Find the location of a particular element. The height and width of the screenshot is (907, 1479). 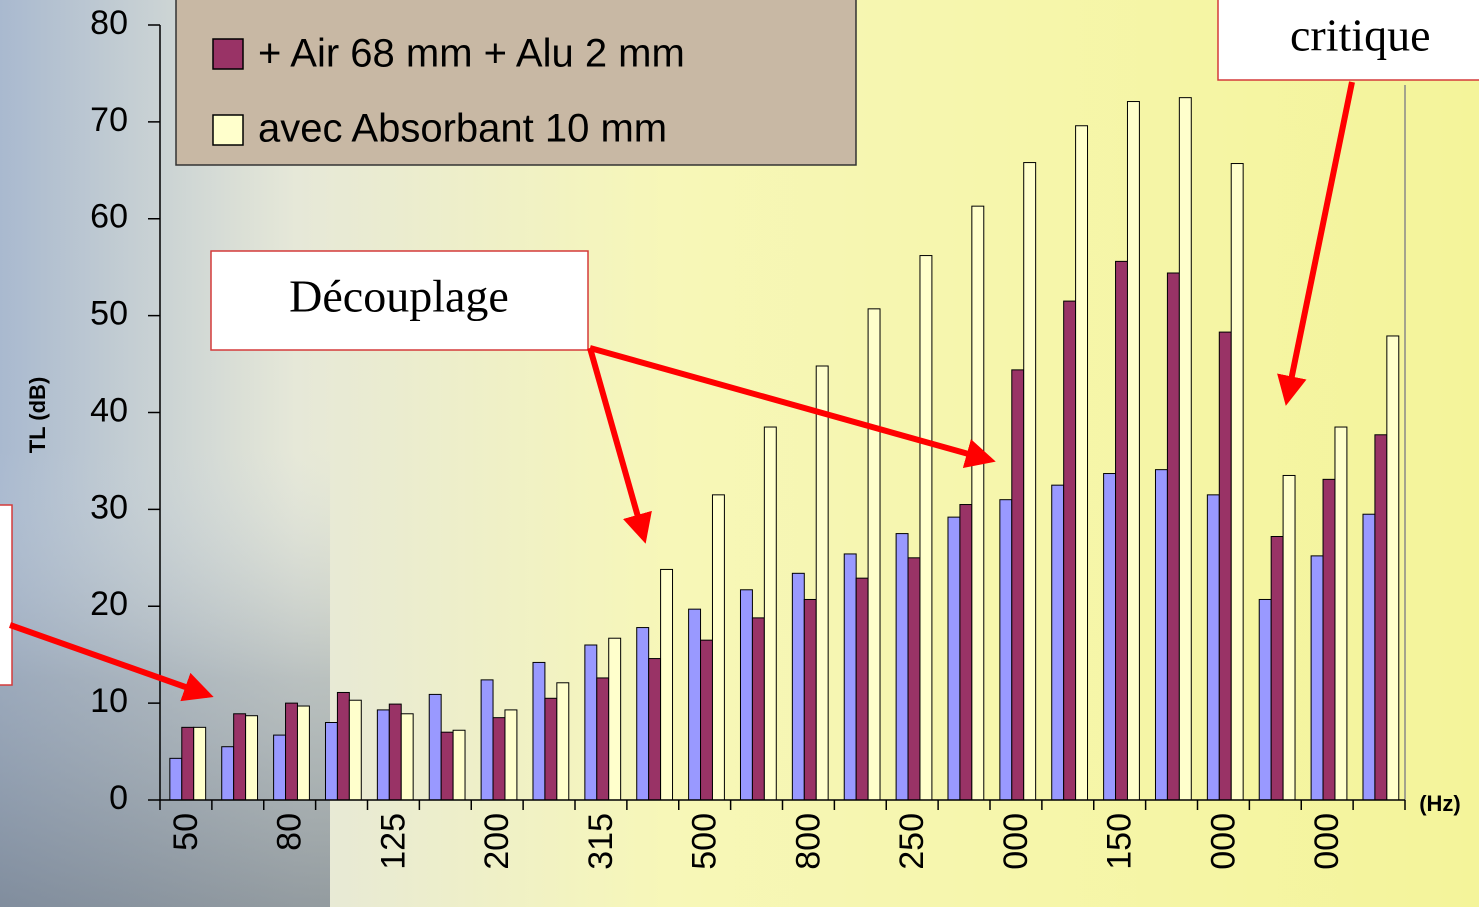

annotation: critique is located at coordinates (1360, 35).